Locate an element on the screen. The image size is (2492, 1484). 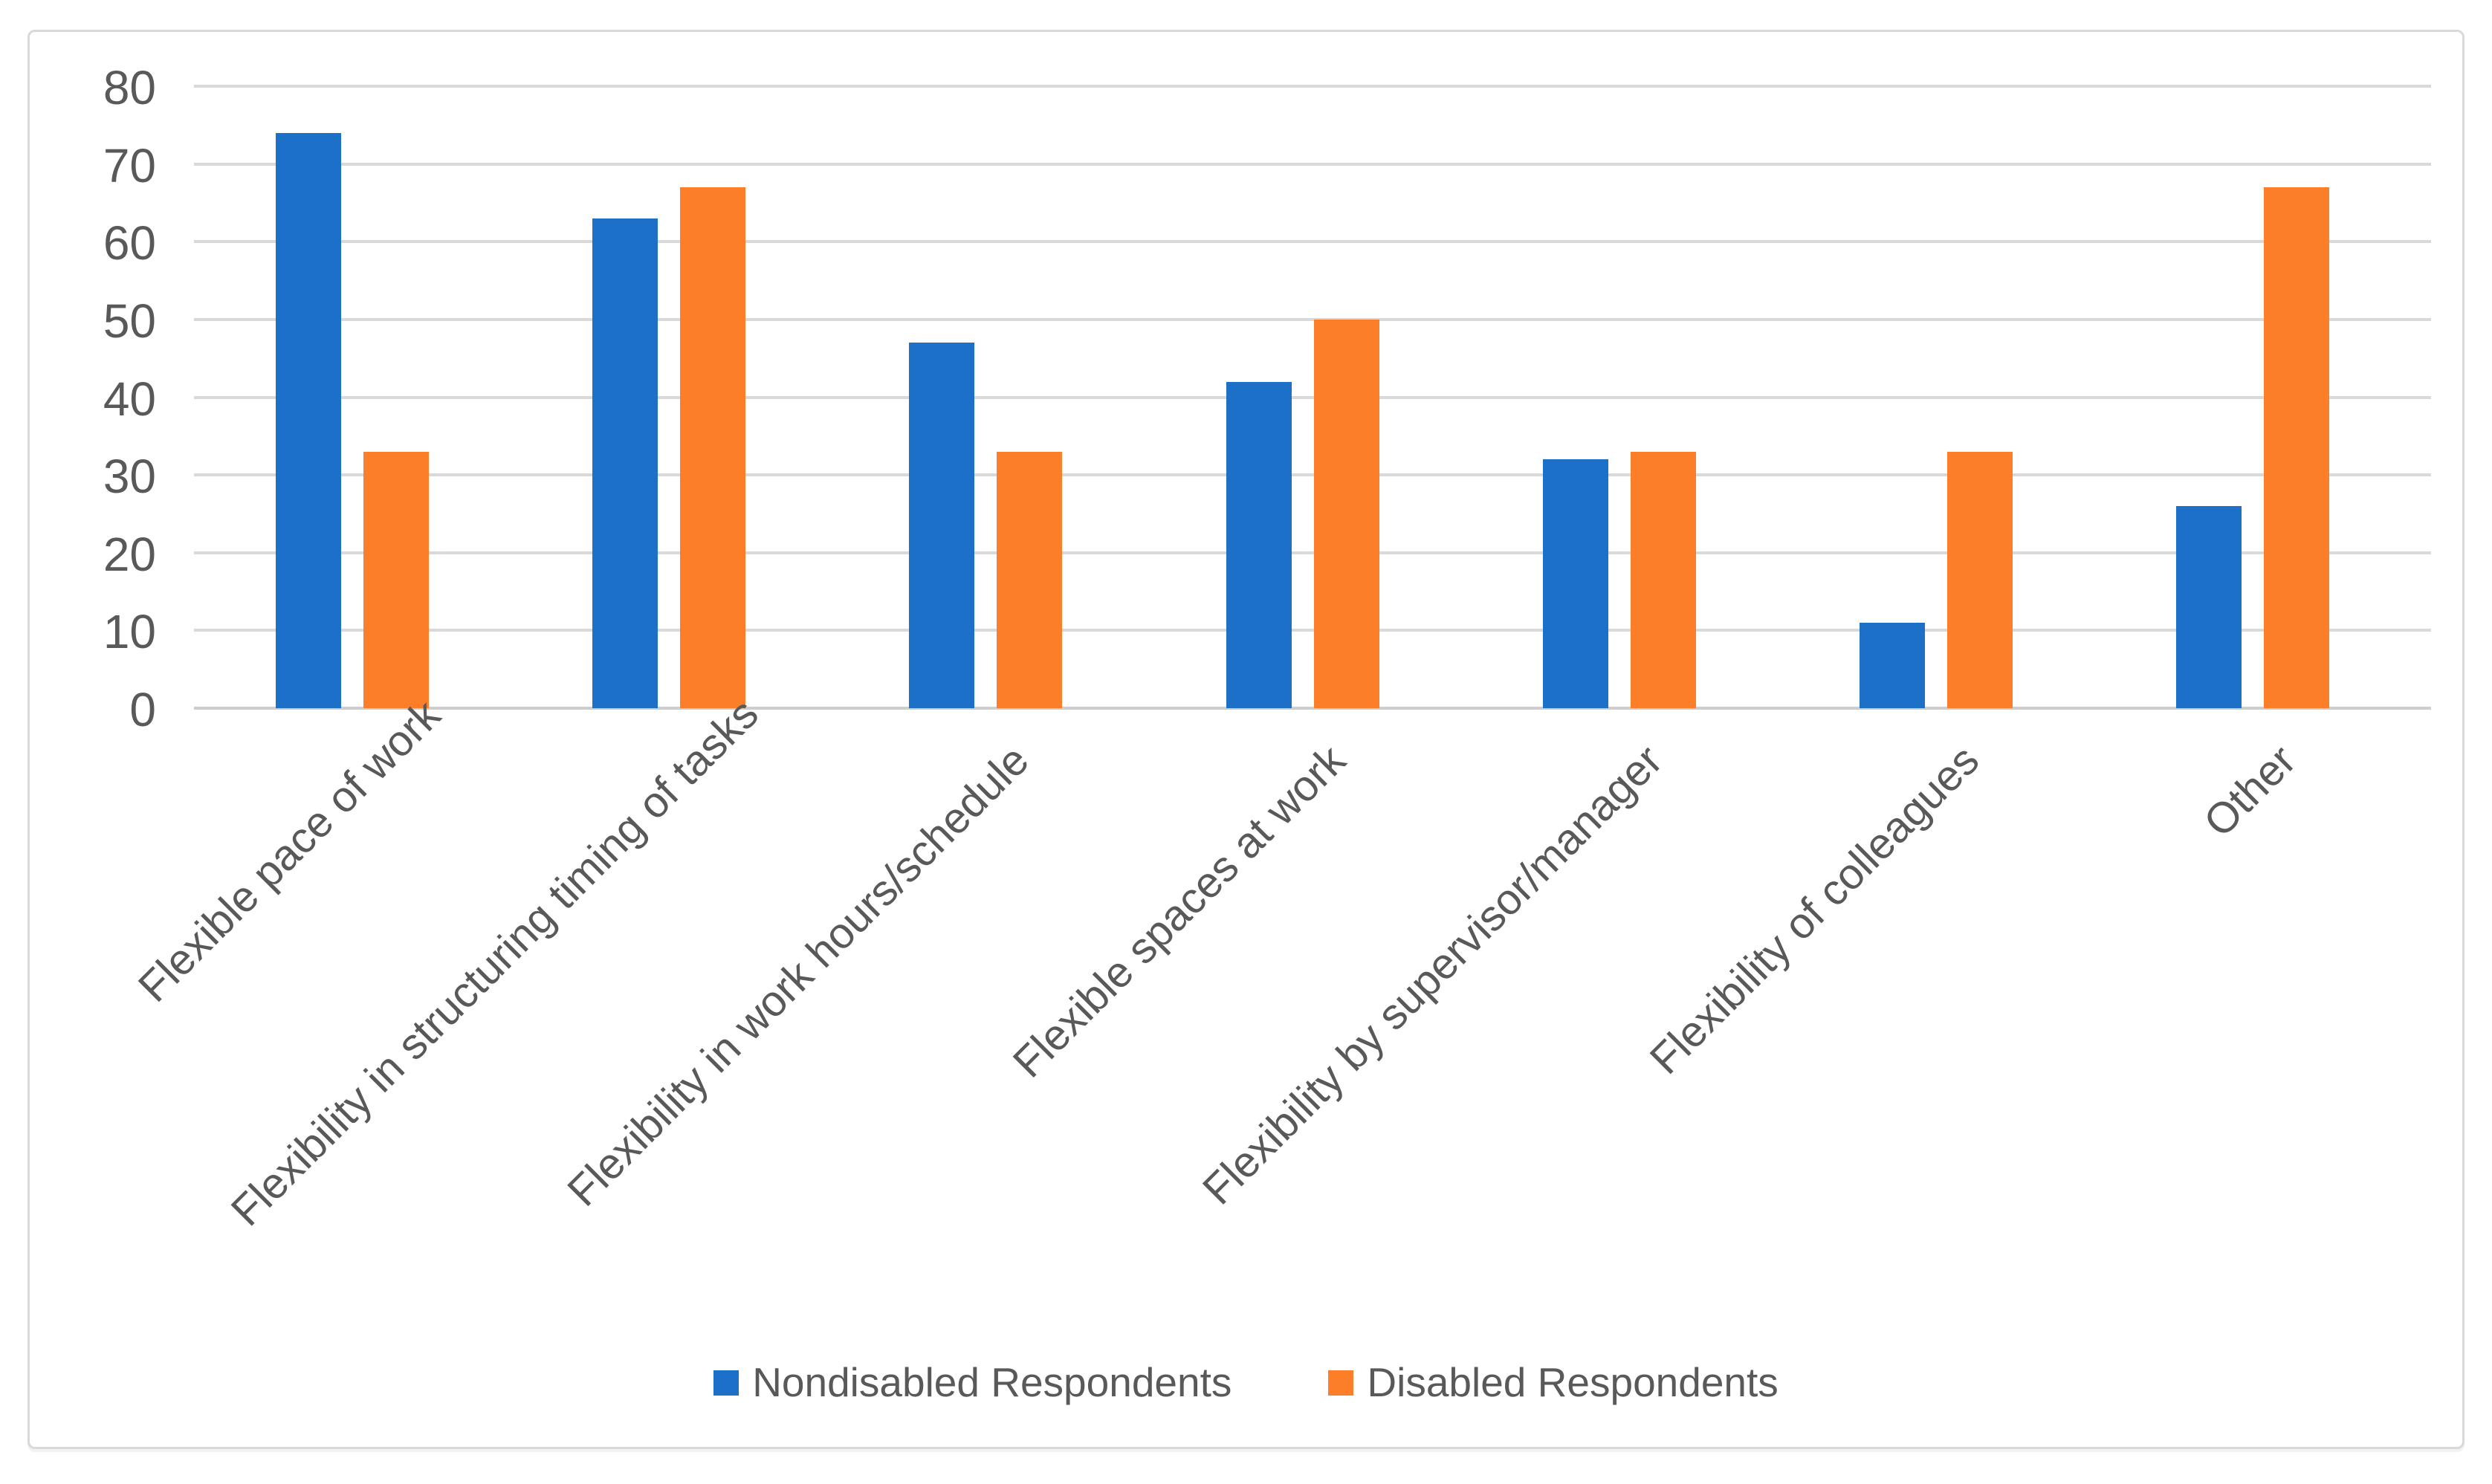
legend-item: Nondisabled Respondents is located at coordinates (972, 1382).